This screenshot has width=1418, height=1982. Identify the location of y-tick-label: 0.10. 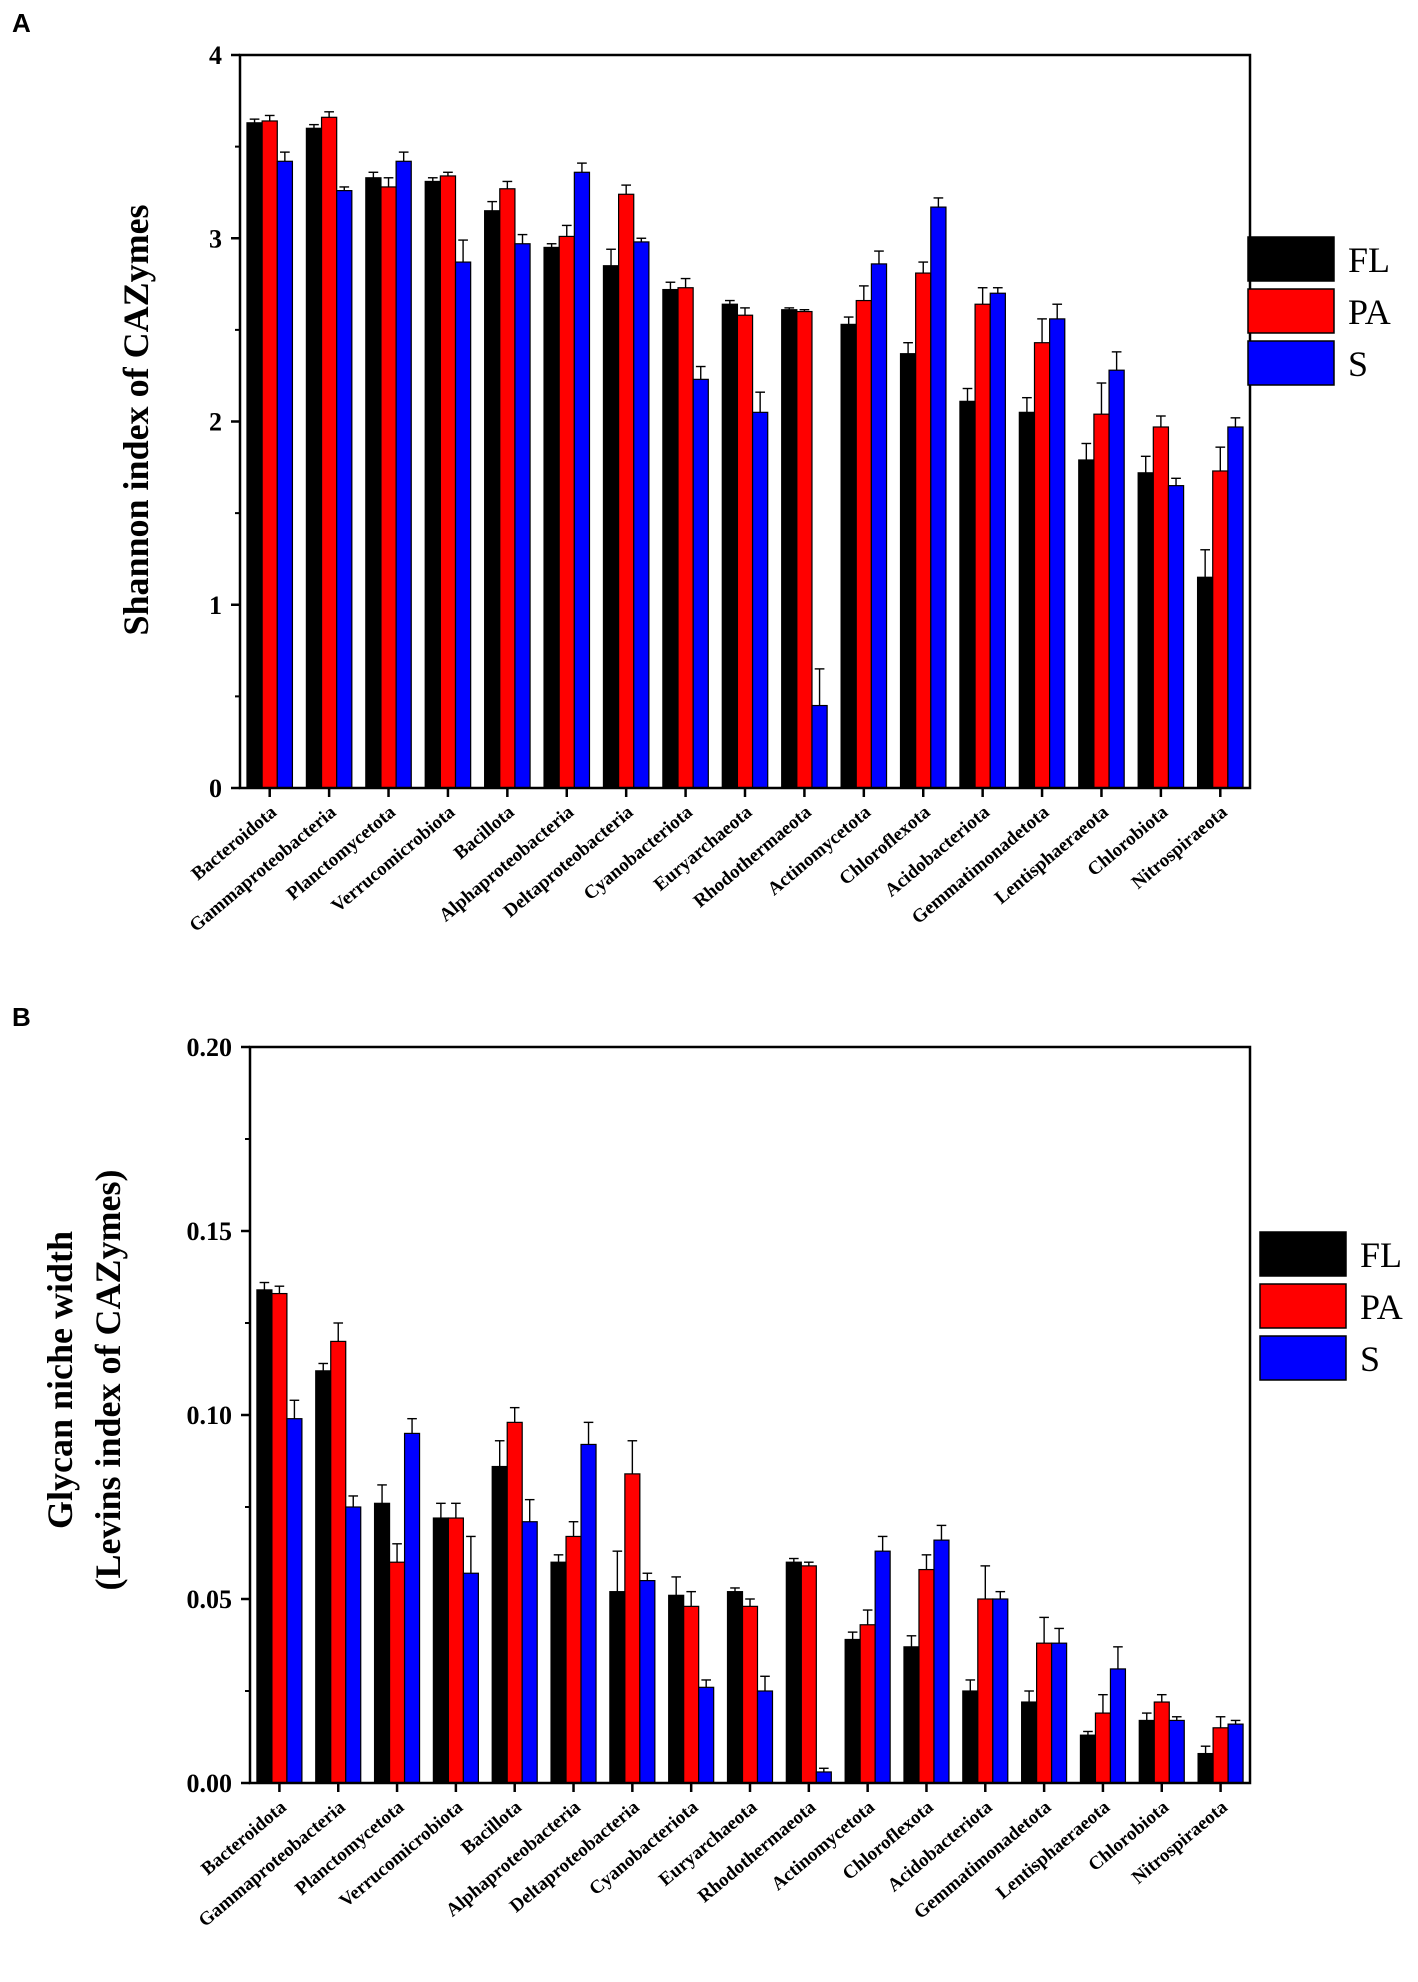
(210, 1415).